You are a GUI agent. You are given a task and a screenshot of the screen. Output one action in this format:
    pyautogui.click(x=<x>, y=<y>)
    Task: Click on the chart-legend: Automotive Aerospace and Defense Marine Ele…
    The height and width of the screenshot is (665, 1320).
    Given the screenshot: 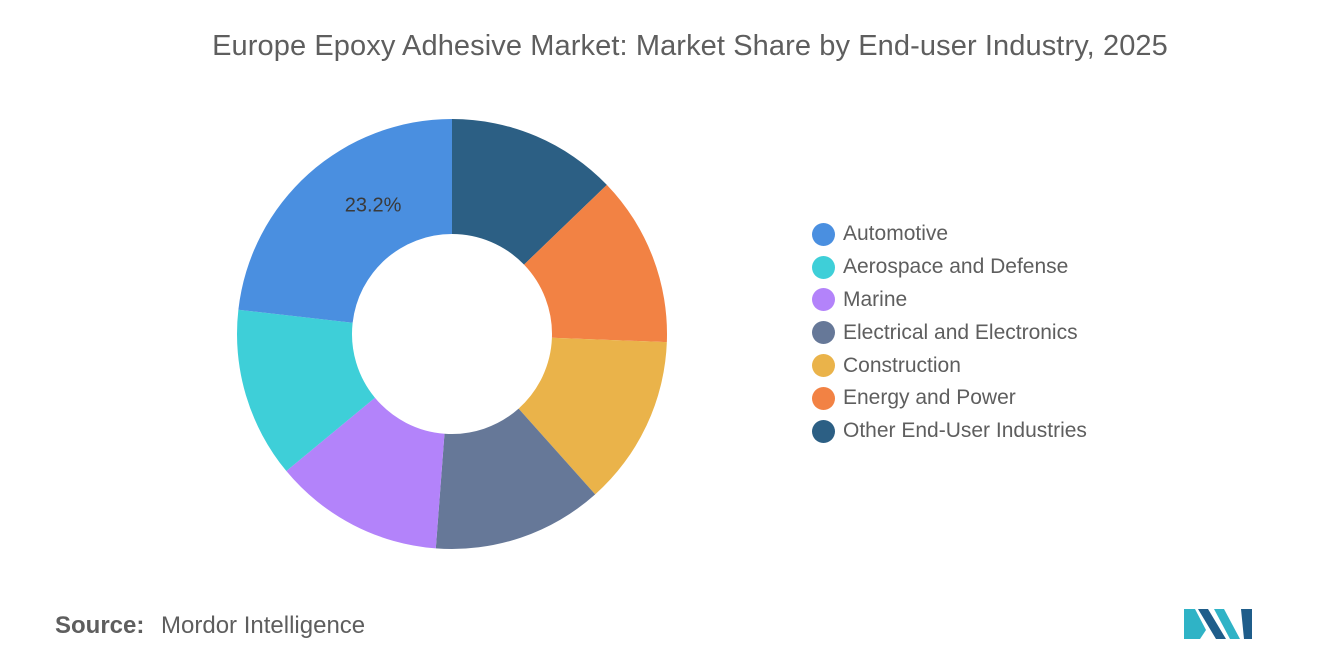 What is the action you would take?
    pyautogui.click(x=949, y=333)
    